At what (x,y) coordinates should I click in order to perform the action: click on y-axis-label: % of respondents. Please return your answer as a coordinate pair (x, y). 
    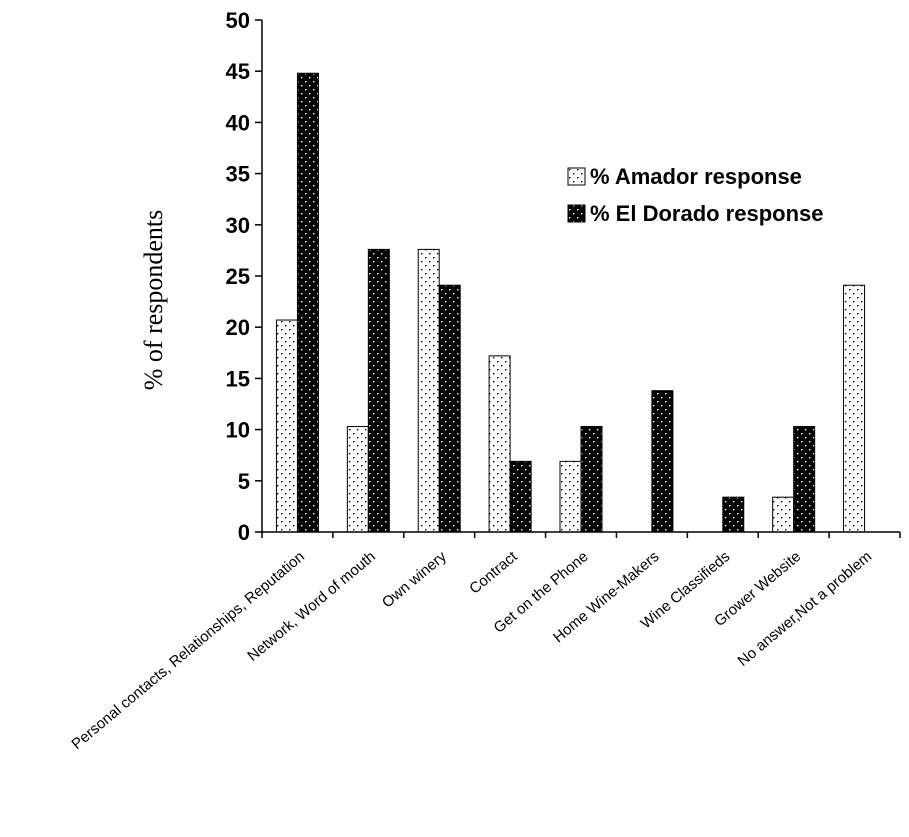
    Looking at the image, I should click on (153, 300).